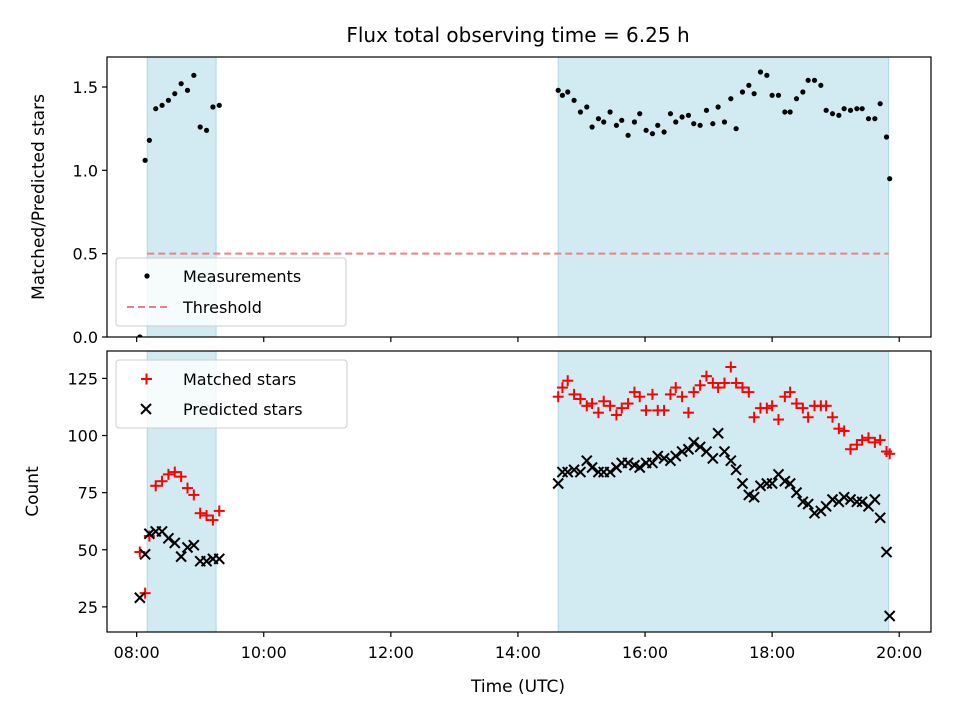  I want to click on y-tick-label: 0.5, so click(85, 254).